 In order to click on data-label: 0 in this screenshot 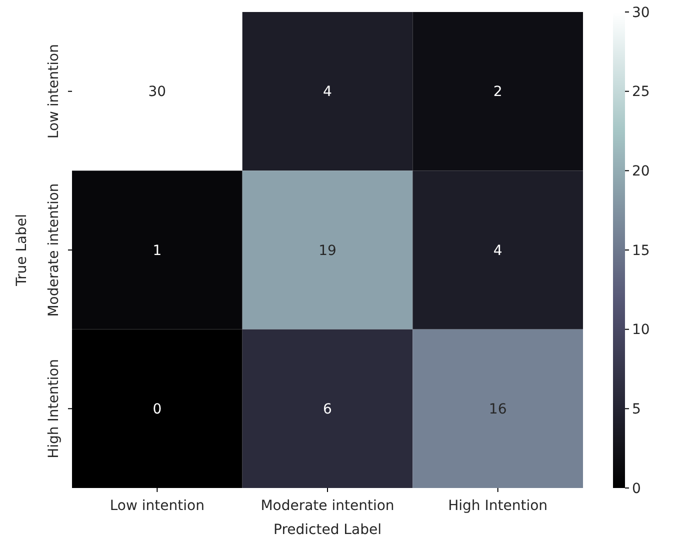, I will do `click(157, 410)`.